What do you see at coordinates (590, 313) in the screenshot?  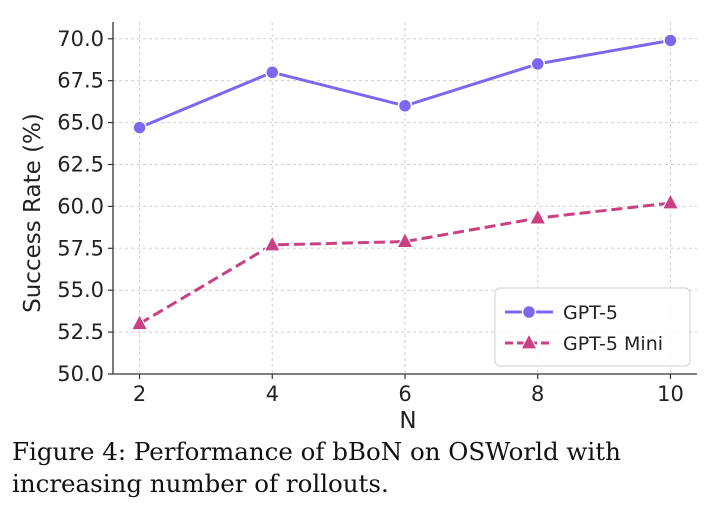 I see `legend-gpt-5-label: GPT-5` at bounding box center [590, 313].